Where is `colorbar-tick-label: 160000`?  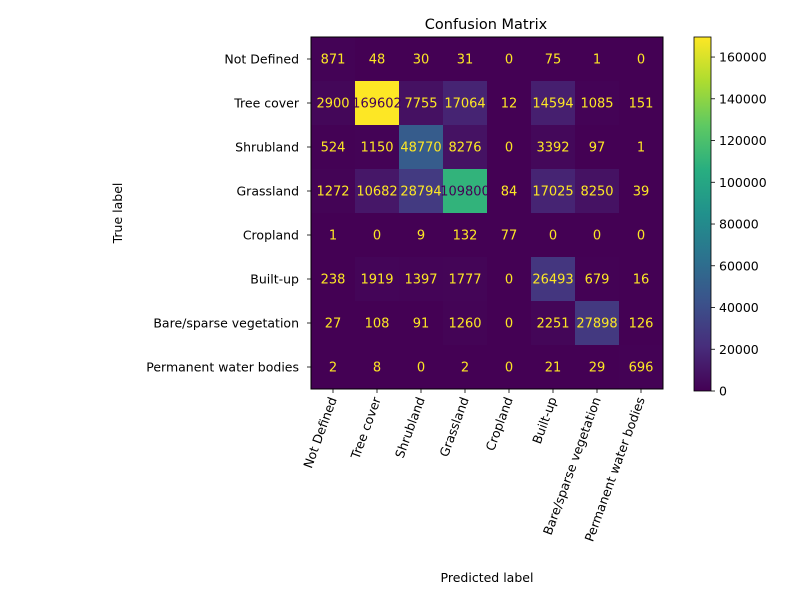 colorbar-tick-label: 160000 is located at coordinates (743, 57).